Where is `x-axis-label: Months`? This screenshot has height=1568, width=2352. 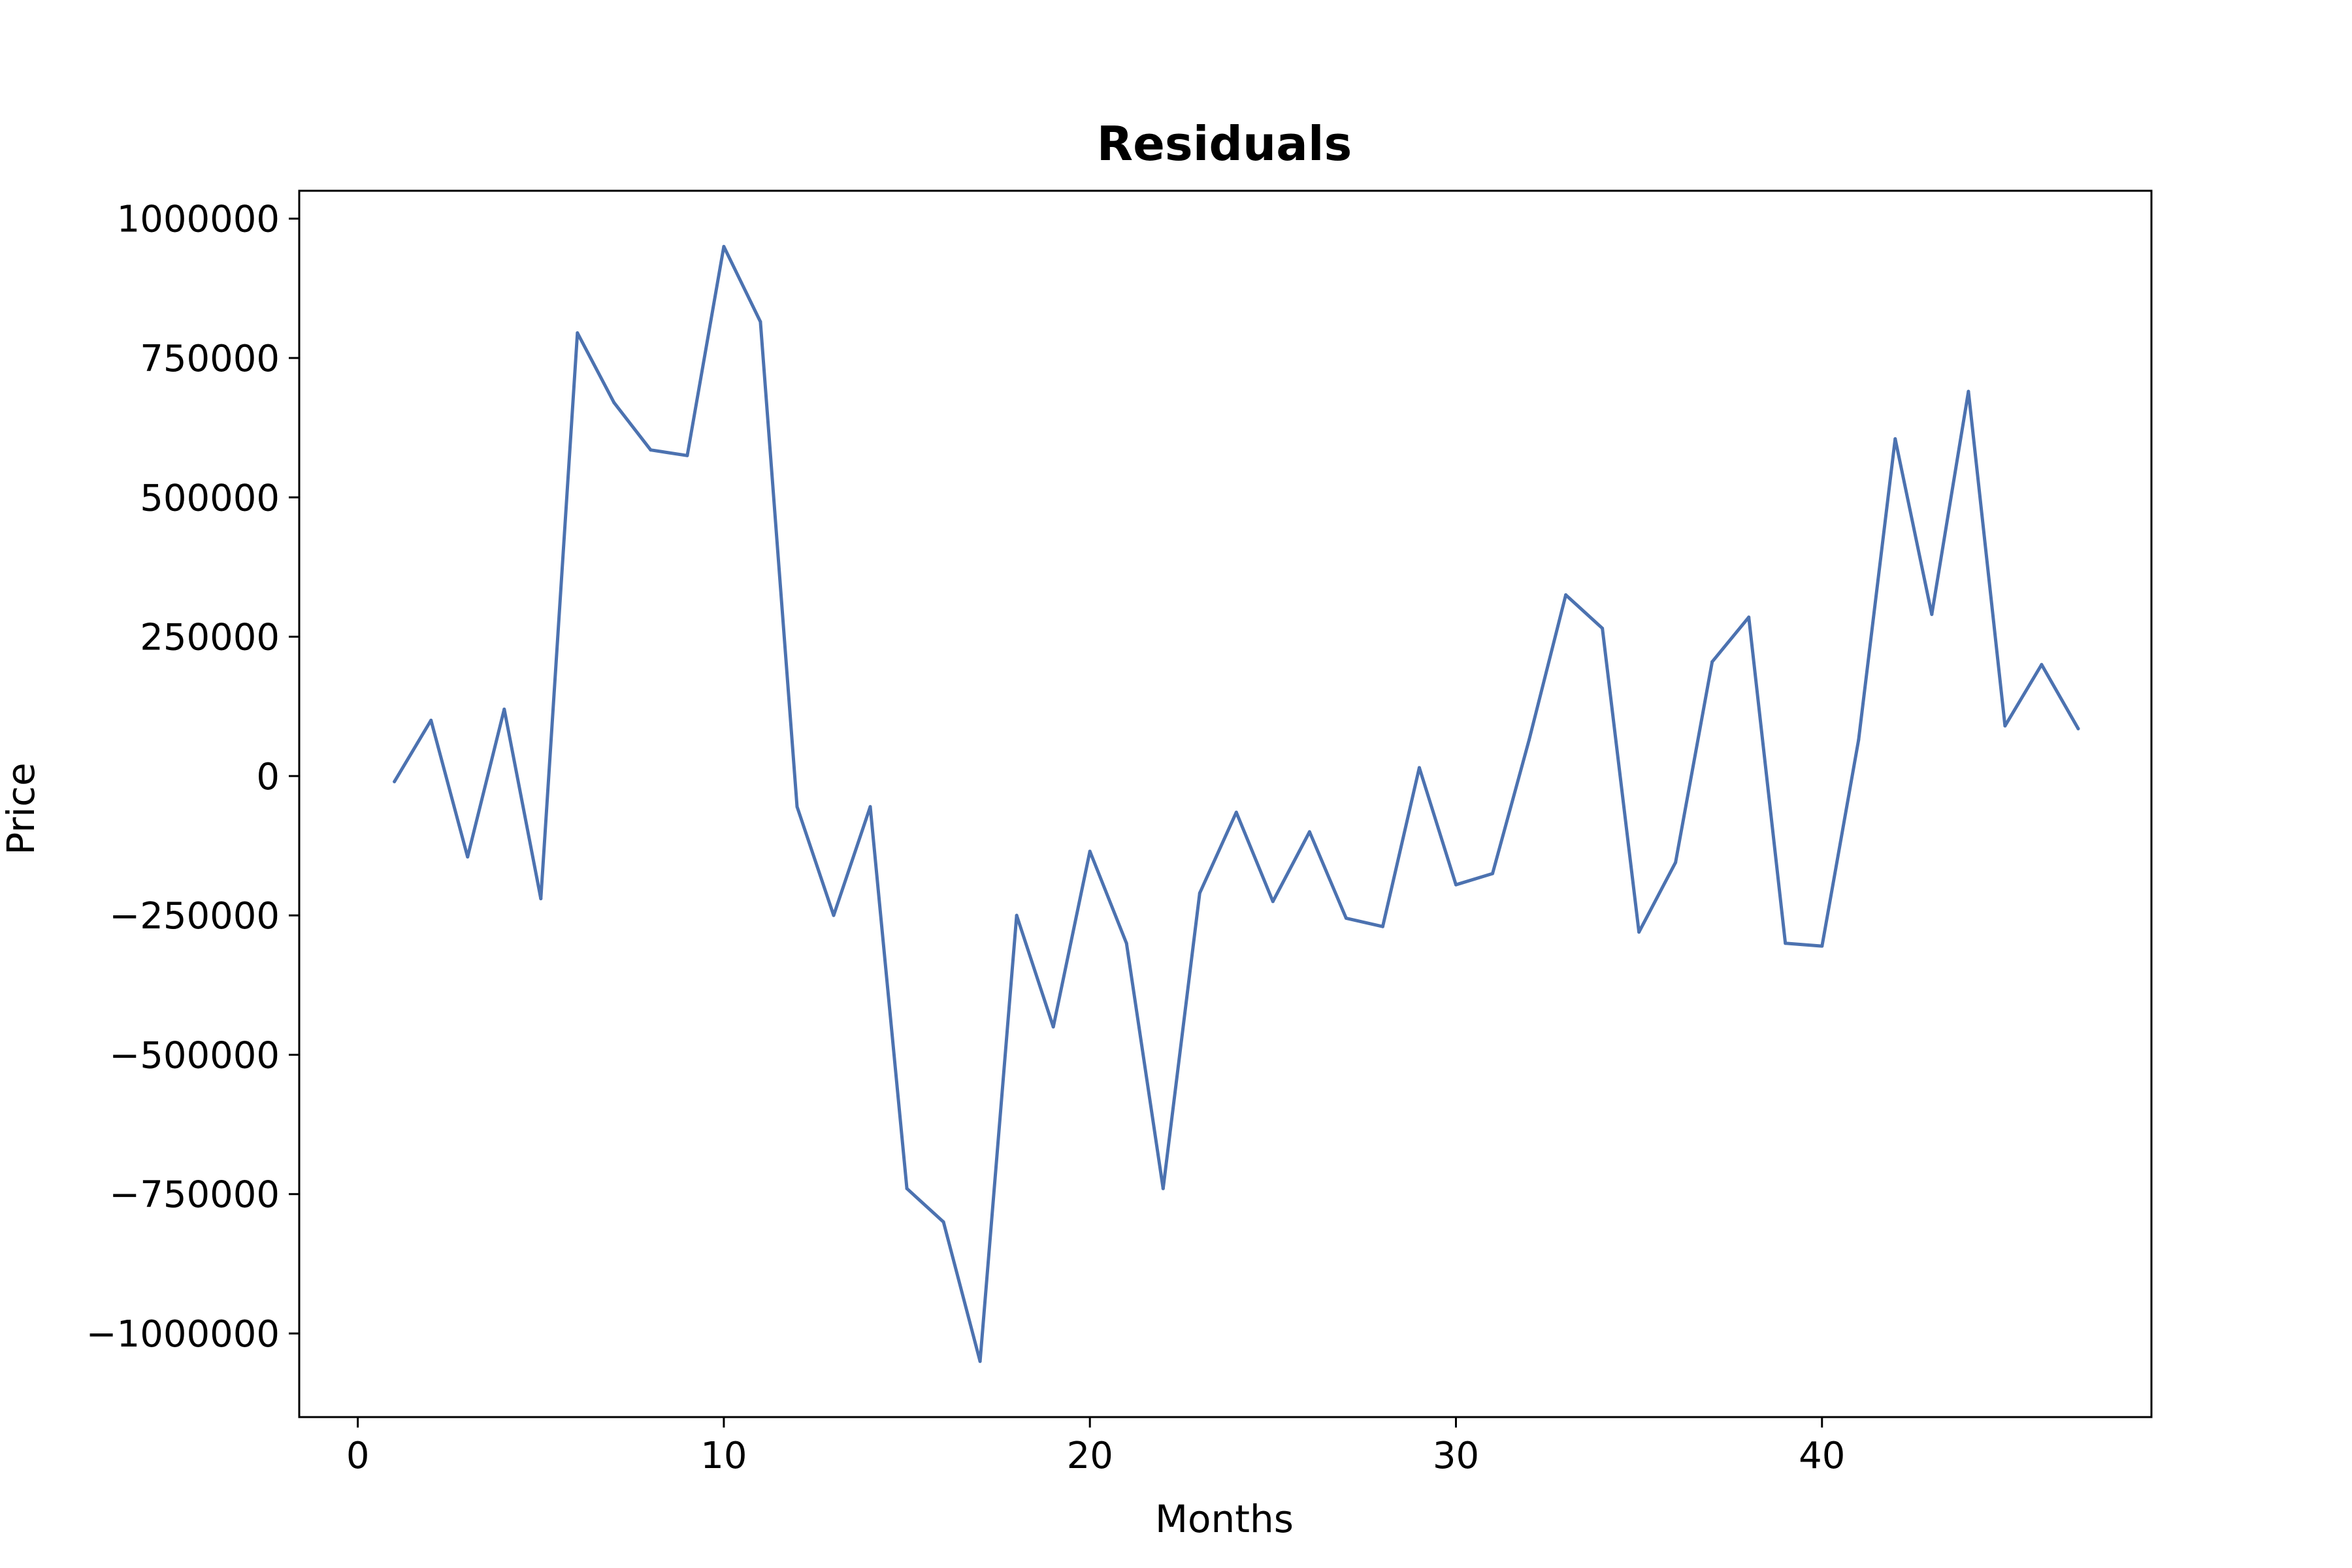 x-axis-label: Months is located at coordinates (1224, 1519).